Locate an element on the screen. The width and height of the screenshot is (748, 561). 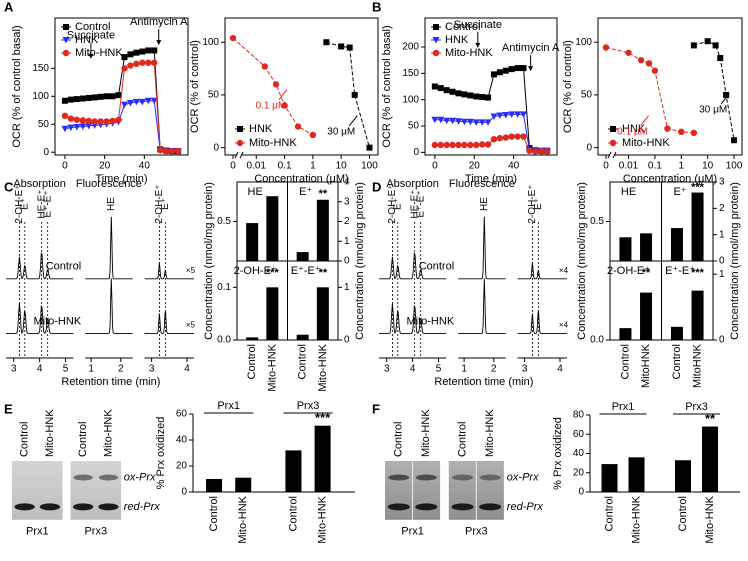
plot-frame is located at coordinates (491, 86).